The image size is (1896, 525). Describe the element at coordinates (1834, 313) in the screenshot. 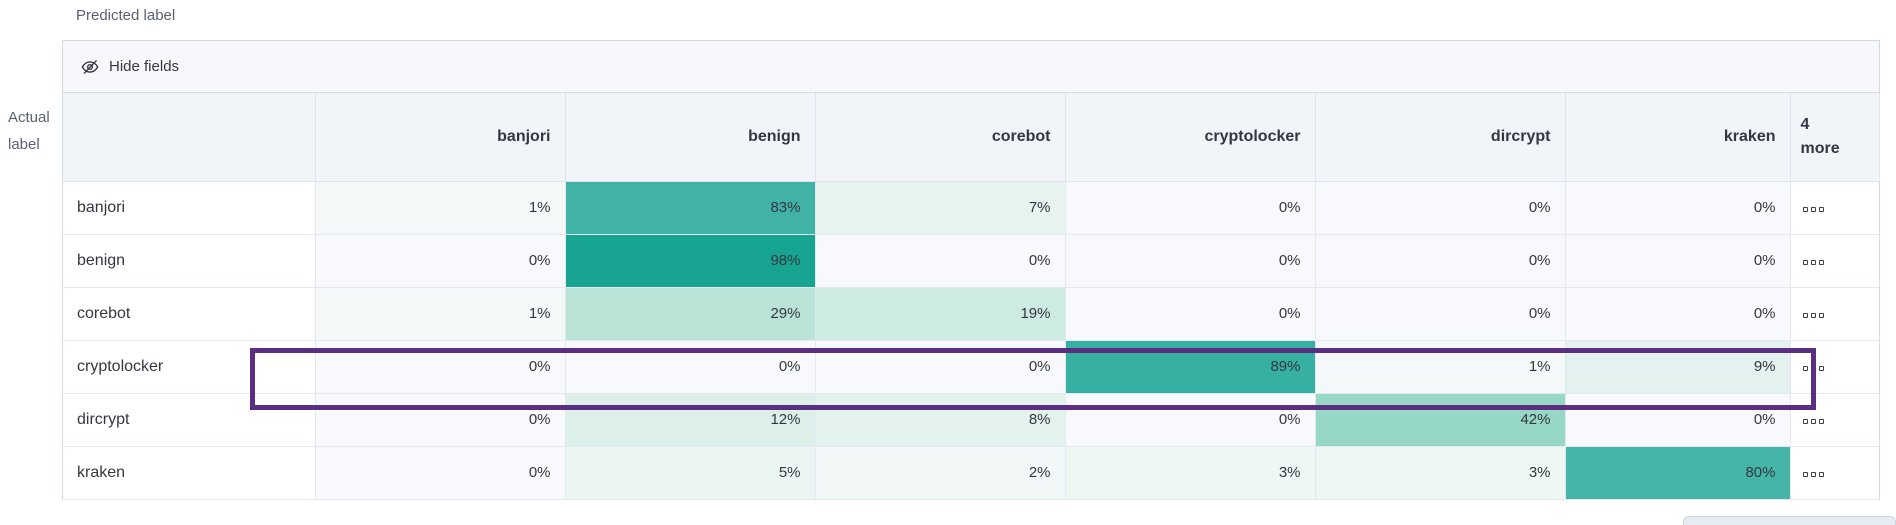

I see `row-actions-button-corebot` at that location.